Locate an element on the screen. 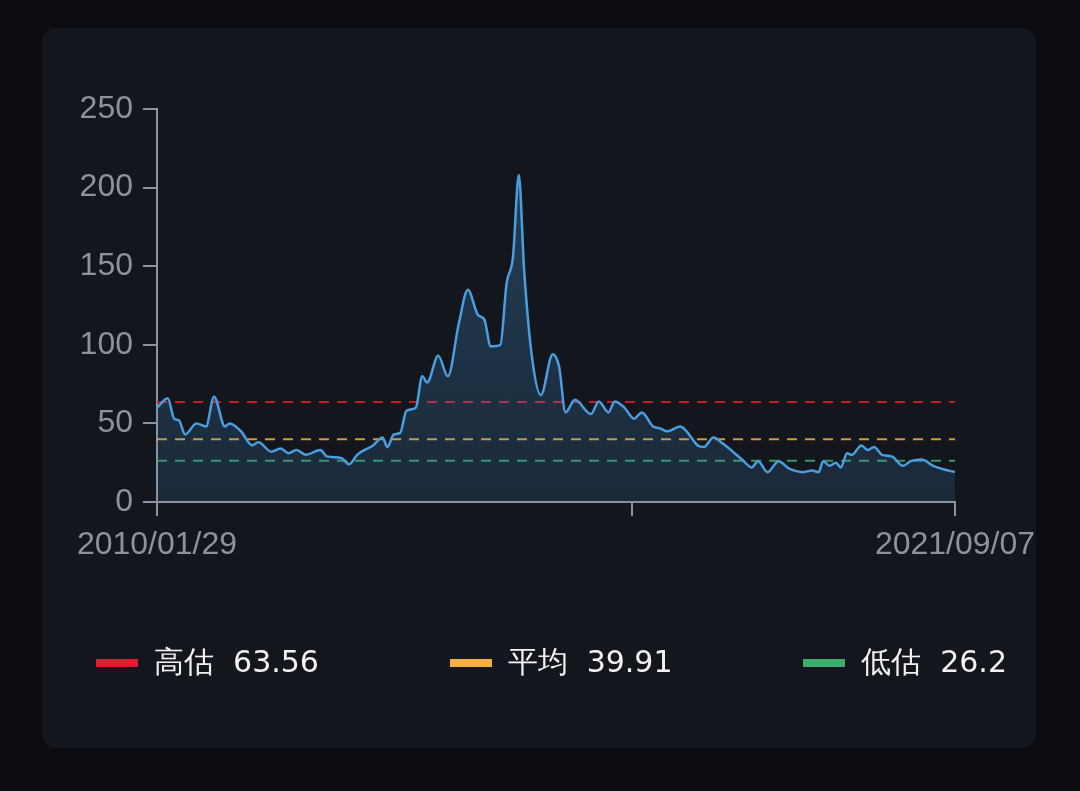 Image resolution: width=1080 pixels, height=791 pixels. y-tick-label: 100 is located at coordinates (106, 342).